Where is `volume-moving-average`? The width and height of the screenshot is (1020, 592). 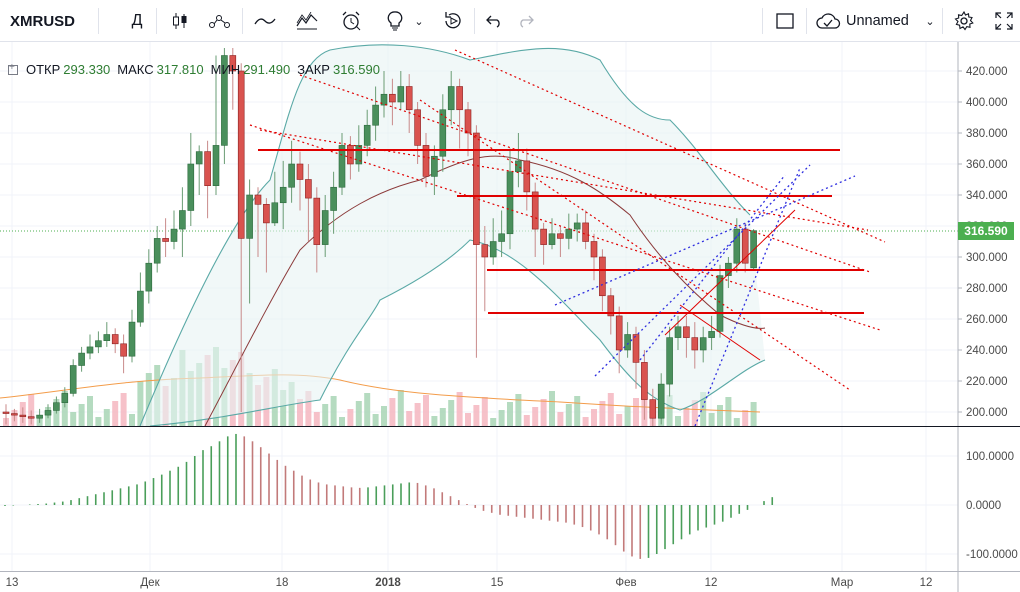 volume-moving-average is located at coordinates (380, 393).